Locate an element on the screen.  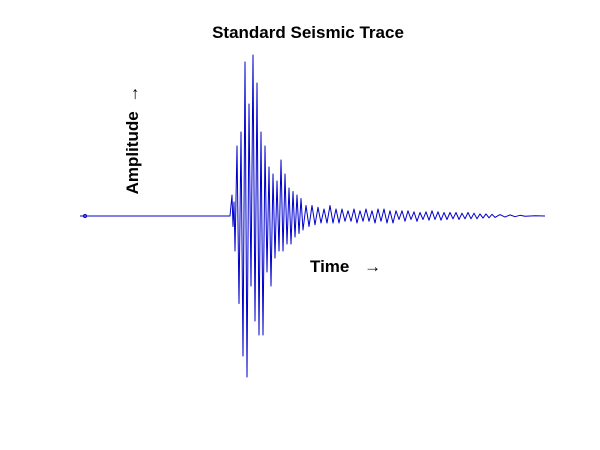
y-axis-label: Amplitude → is located at coordinates (132, 140).